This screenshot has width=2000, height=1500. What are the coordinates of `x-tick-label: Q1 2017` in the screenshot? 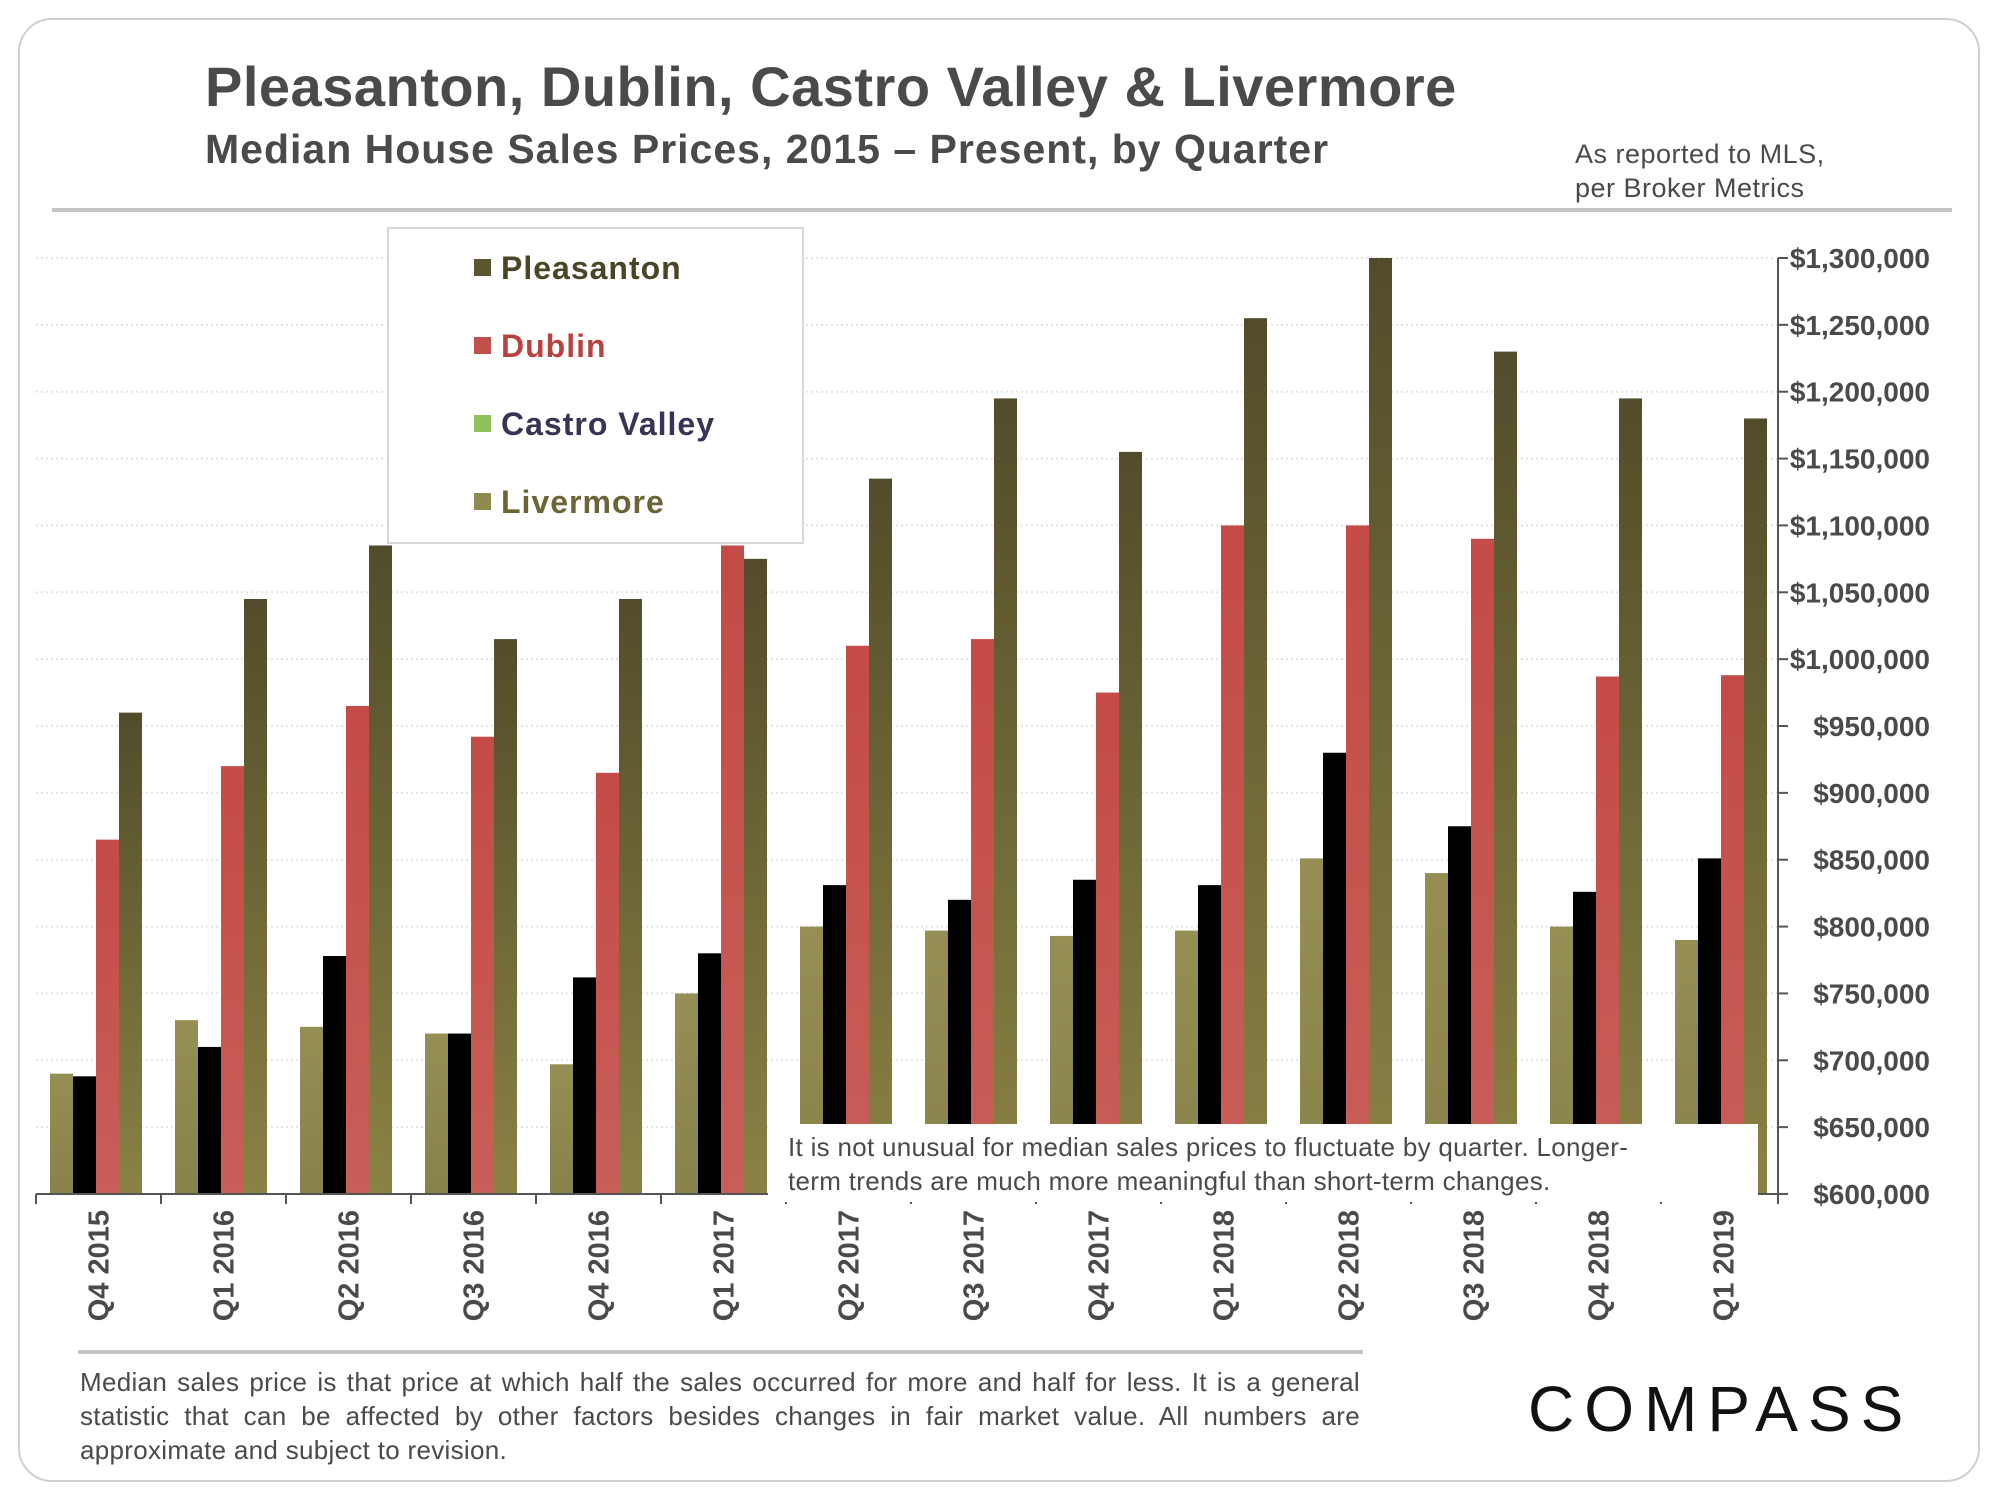 It's located at (725, 1265).